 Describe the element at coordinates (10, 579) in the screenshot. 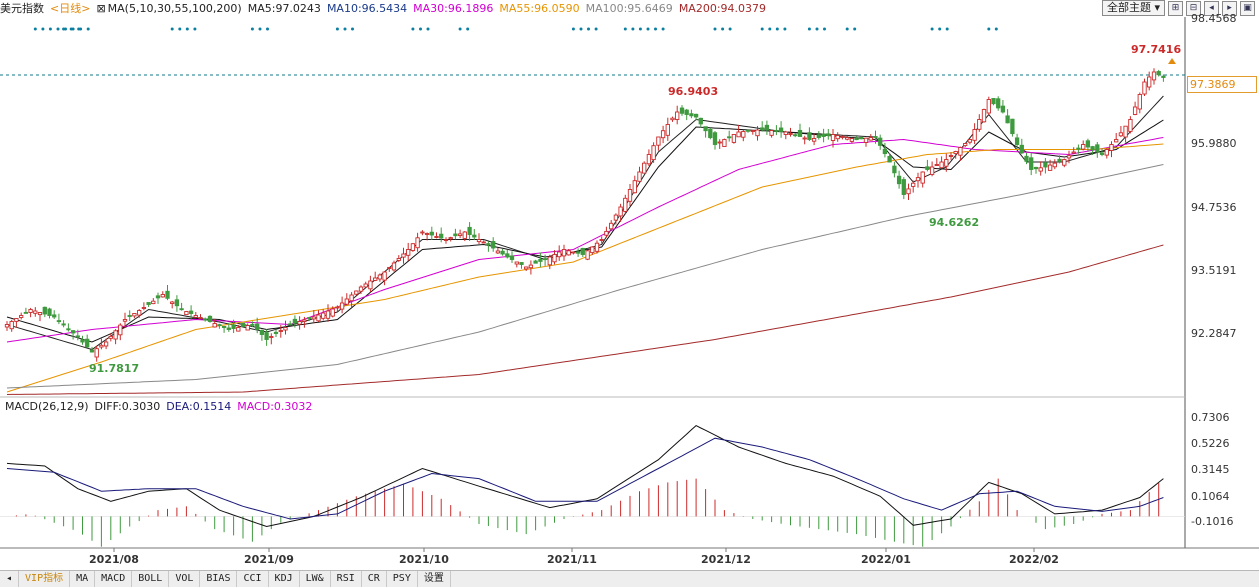

I see `tab-scroll-left: ◂` at that location.